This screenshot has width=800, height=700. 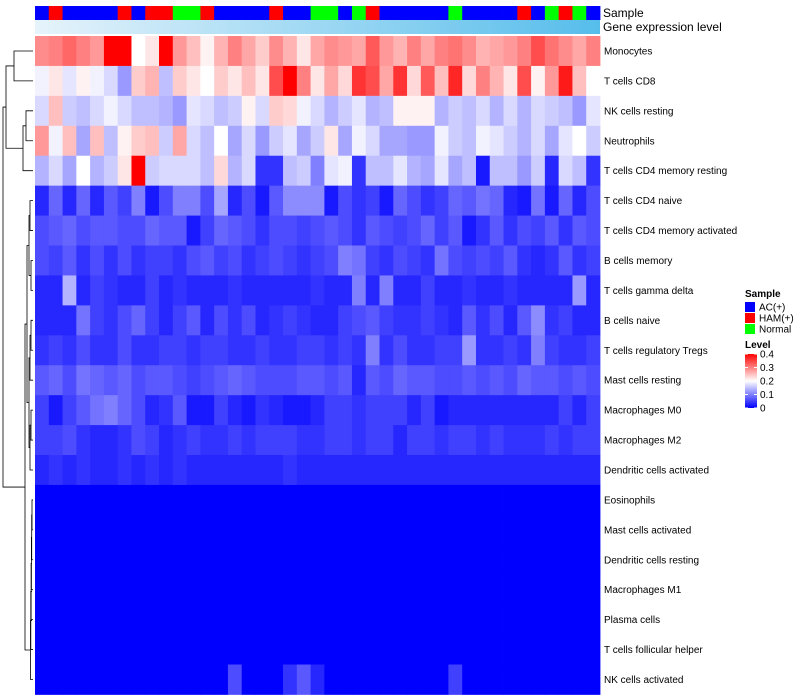 I want to click on row-label: T cells CD4 naive, so click(x=643, y=201).